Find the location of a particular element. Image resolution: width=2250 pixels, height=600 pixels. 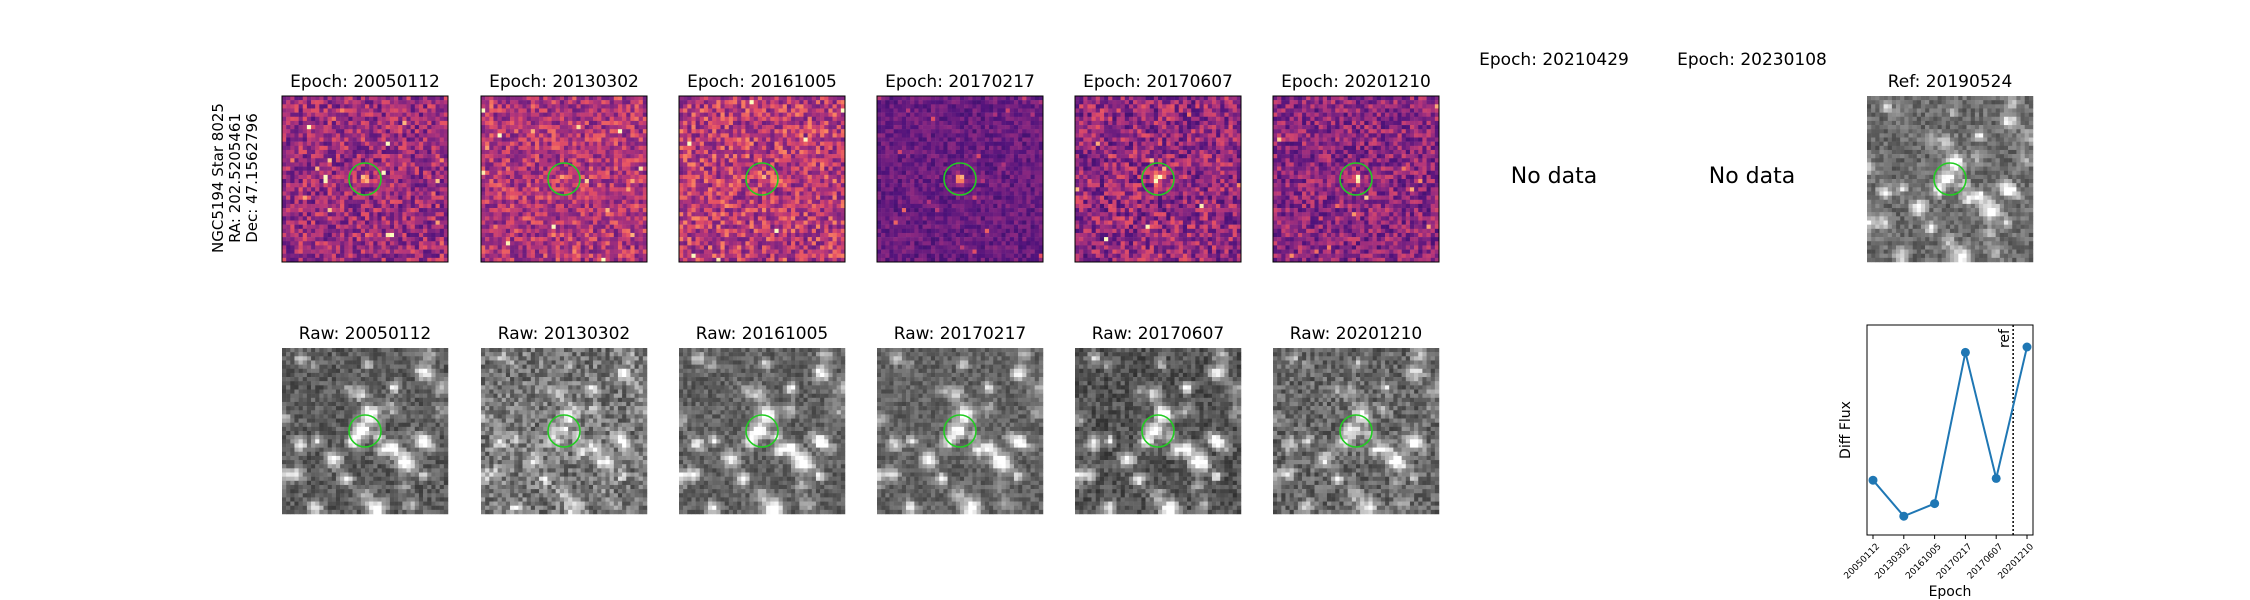

empty-panel: Epoch: 20210429 No data is located at coordinates (1554, 119).